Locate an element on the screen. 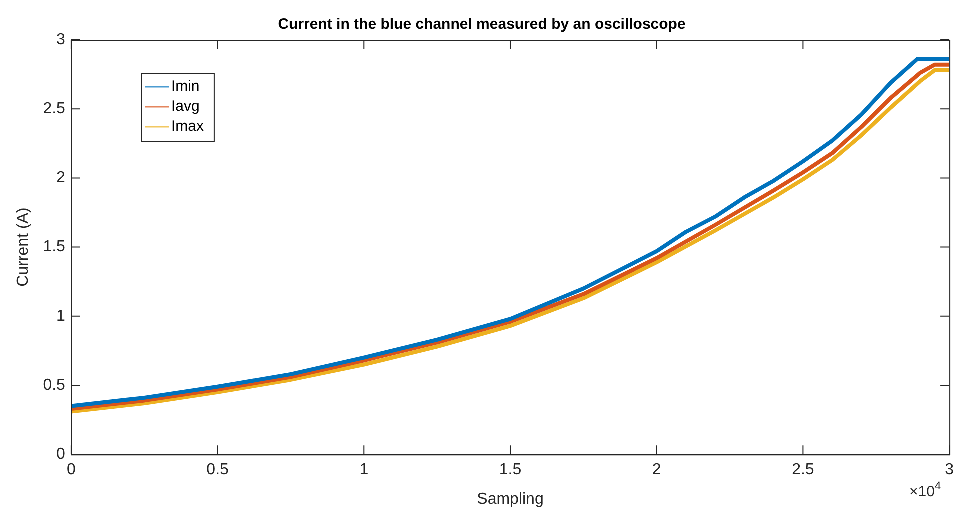  x-axis-title: Sampling is located at coordinates (510, 499).